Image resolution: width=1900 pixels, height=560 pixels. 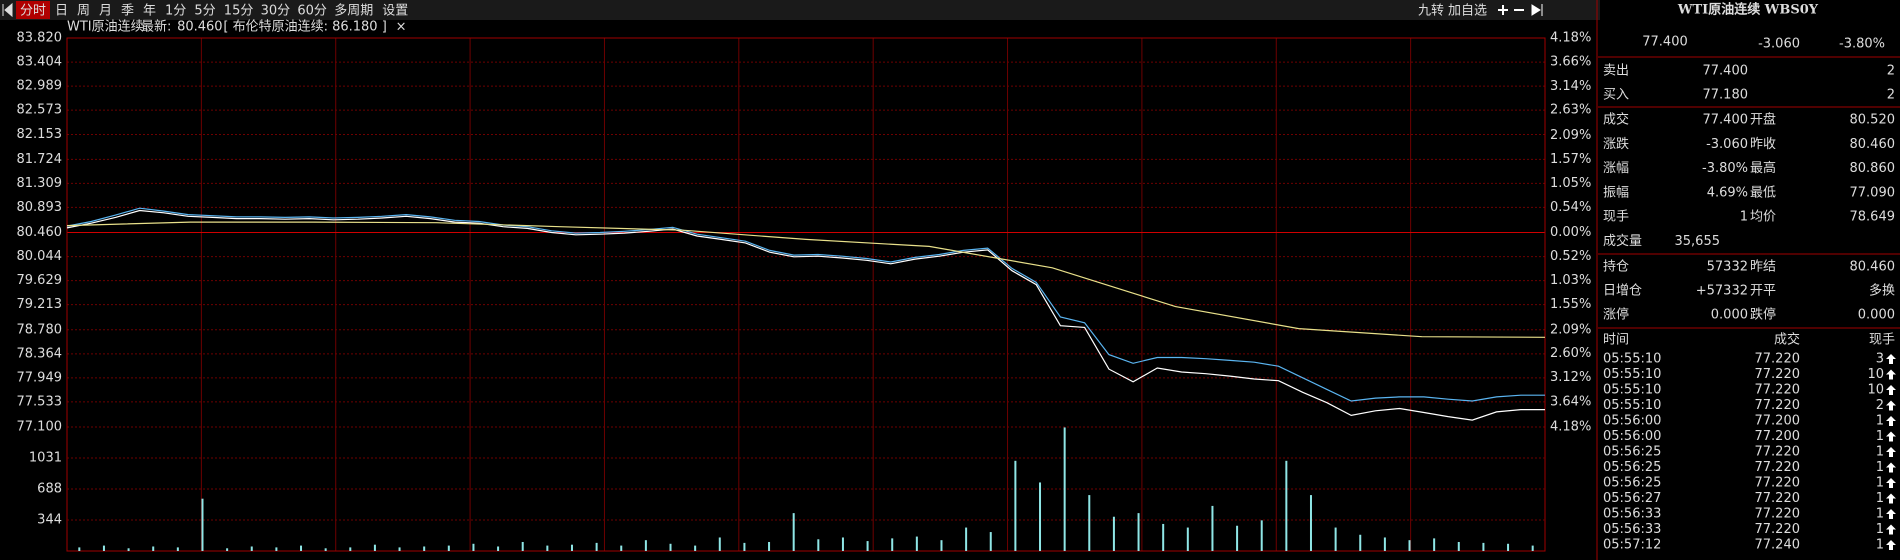 What do you see at coordinates (1431, 11) in the screenshot?
I see `toolbar-button: 九转` at bounding box center [1431, 11].